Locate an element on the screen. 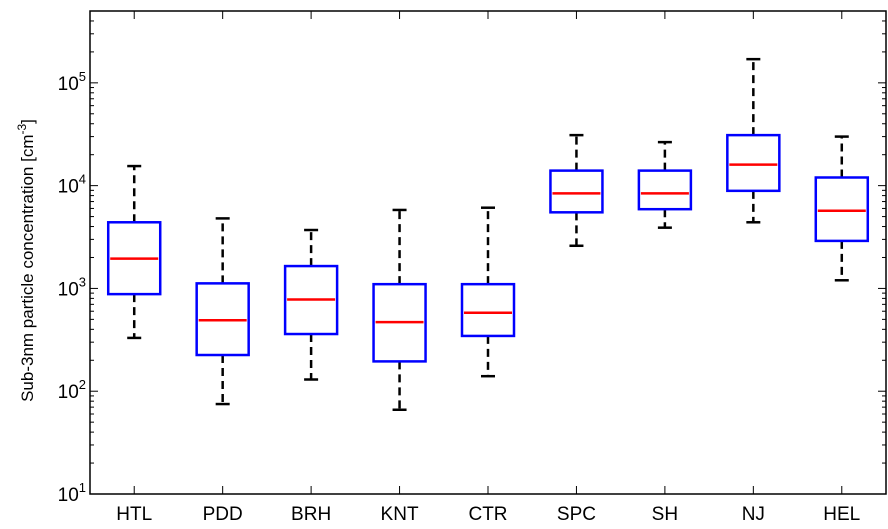  box-brh is located at coordinates (311, 304).